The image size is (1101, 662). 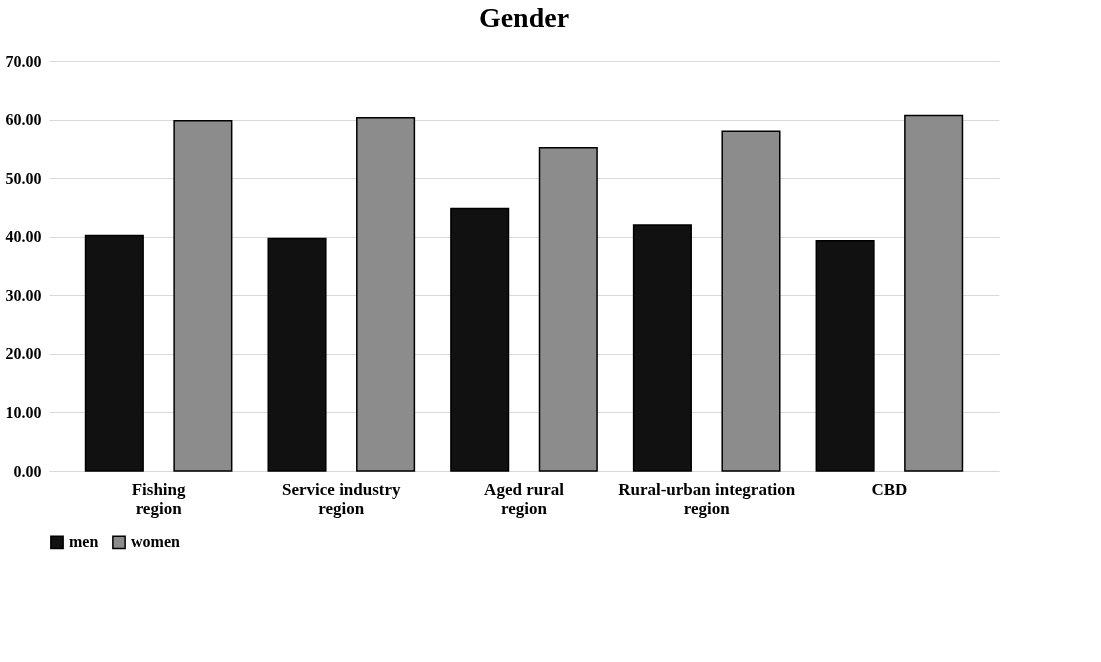 I want to click on legend-label: women, so click(x=155, y=542).